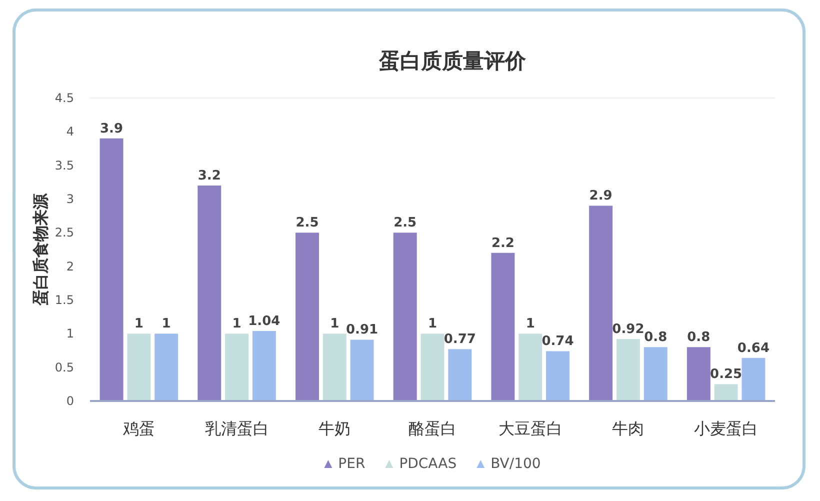 Image resolution: width=820 pixels, height=501 pixels. What do you see at coordinates (600, 196) in the screenshot?
I see `data-label: 2.9` at bounding box center [600, 196].